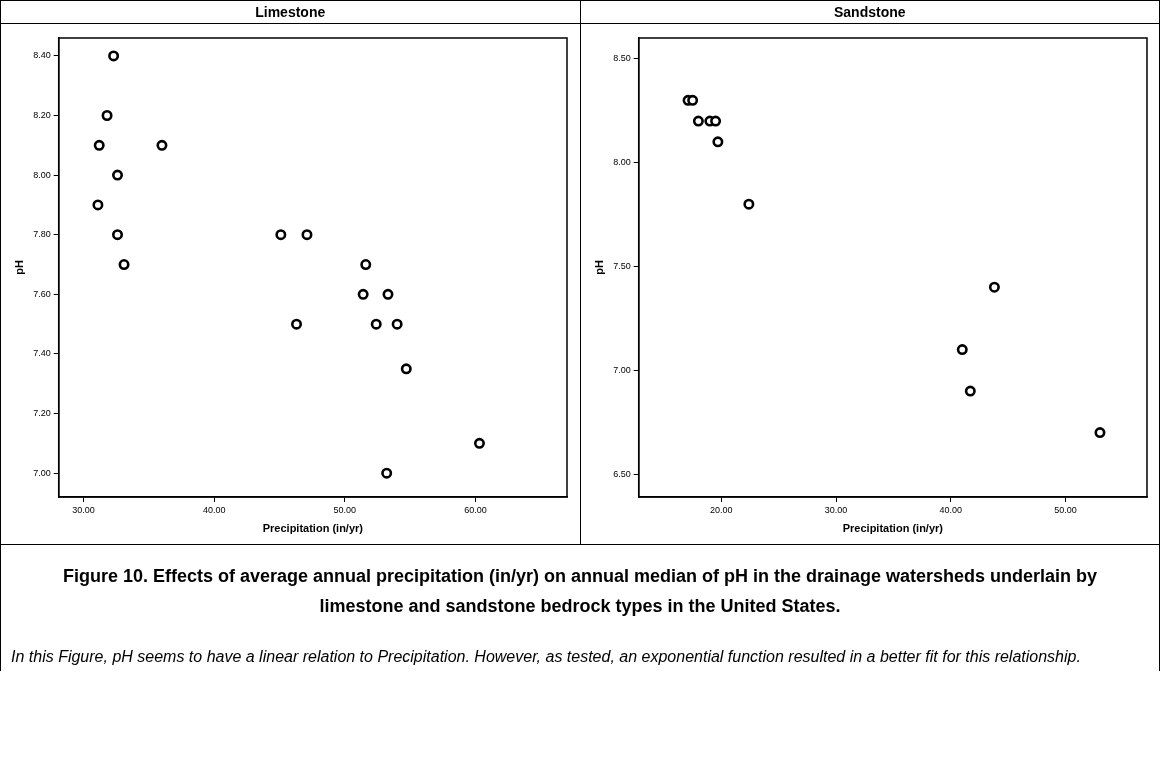  What do you see at coordinates (721, 509) in the screenshot?
I see `x-tick-label: 20.00` at bounding box center [721, 509].